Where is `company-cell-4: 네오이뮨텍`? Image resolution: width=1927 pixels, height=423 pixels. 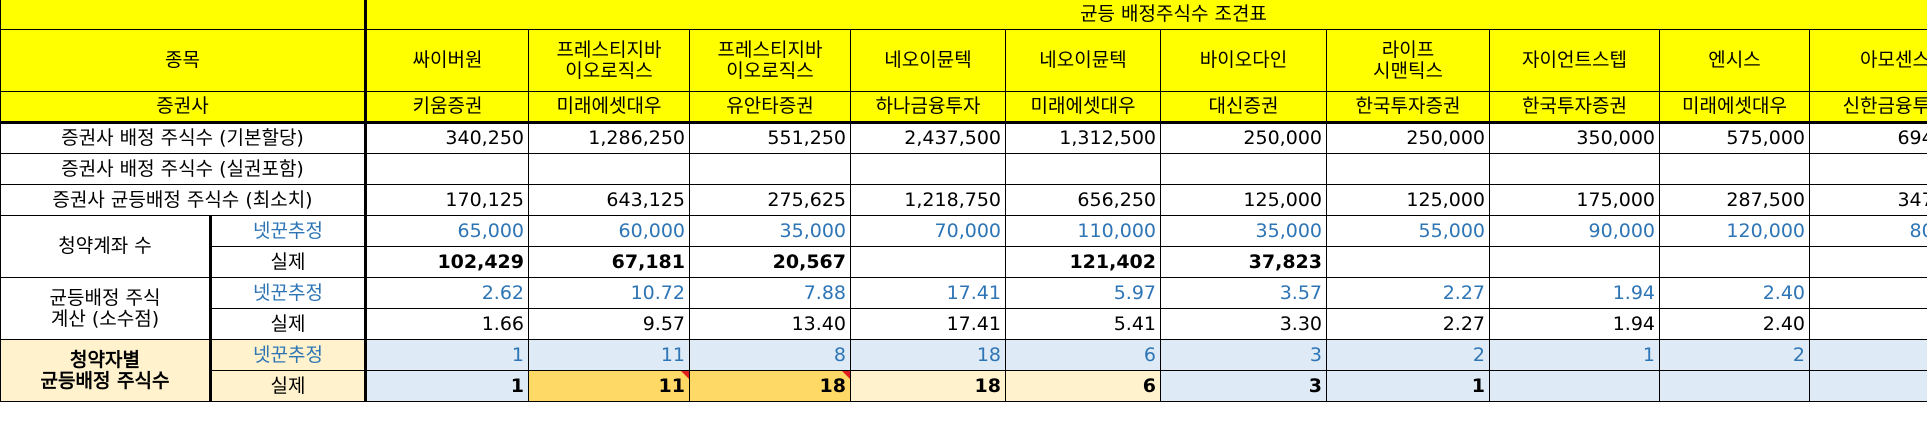 company-cell-4: 네오이뮨텍 is located at coordinates (1083, 60).